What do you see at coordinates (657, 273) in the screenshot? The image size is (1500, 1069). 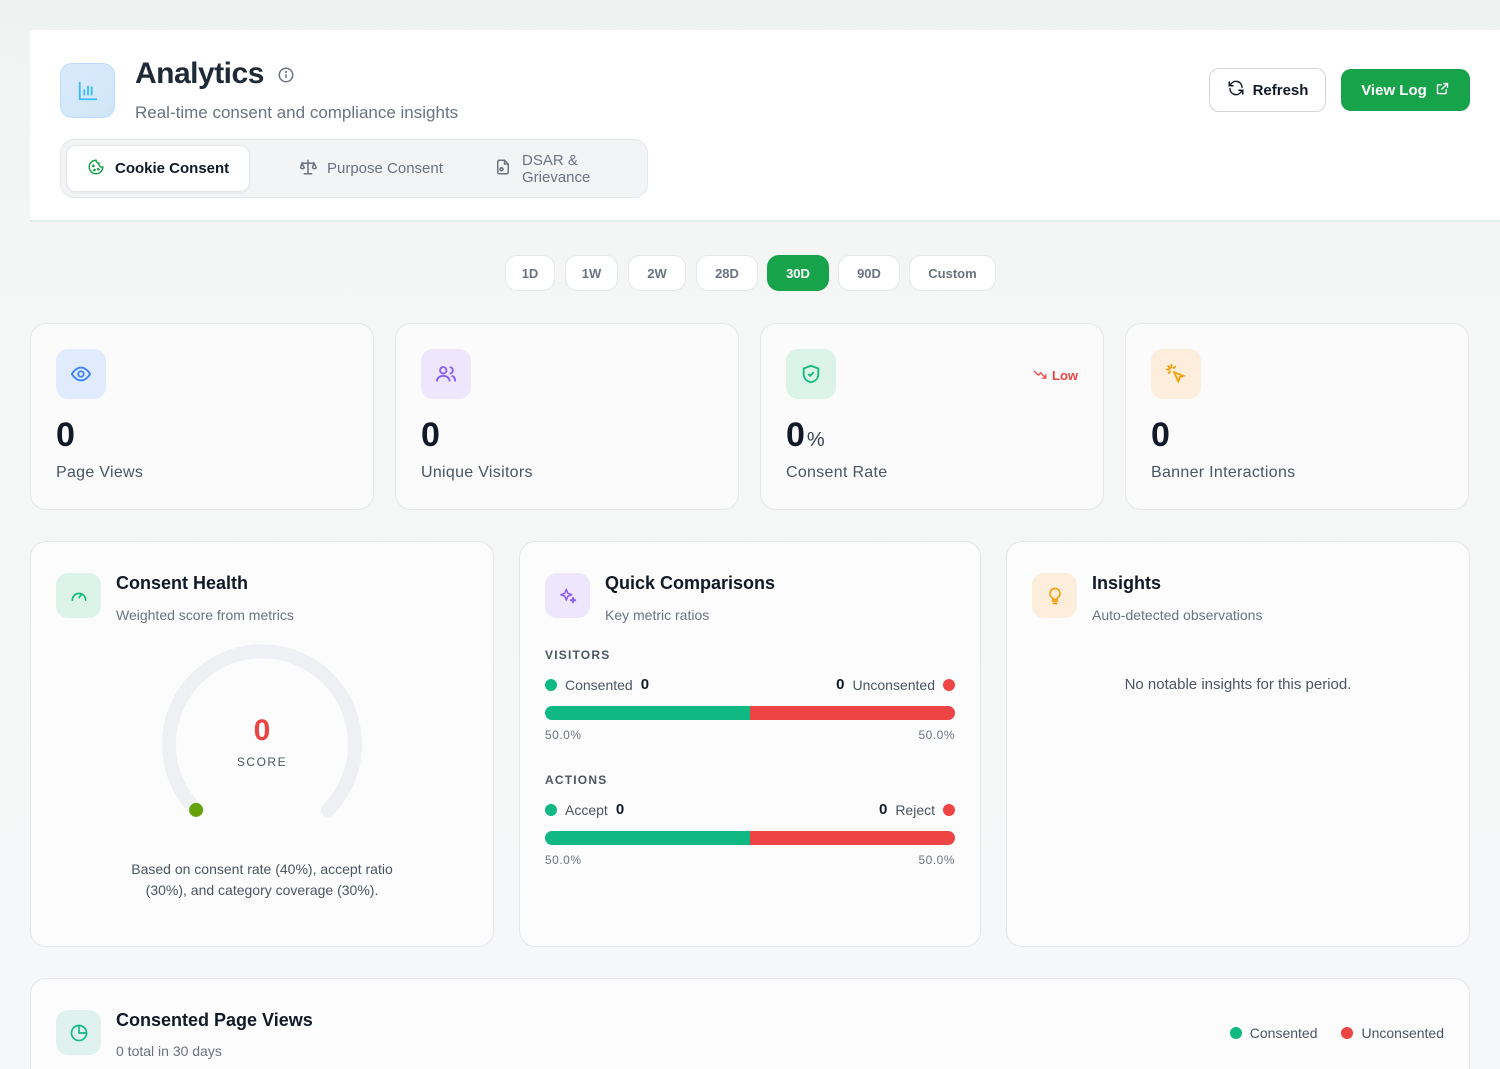 I see `range-2w: 2W` at bounding box center [657, 273].